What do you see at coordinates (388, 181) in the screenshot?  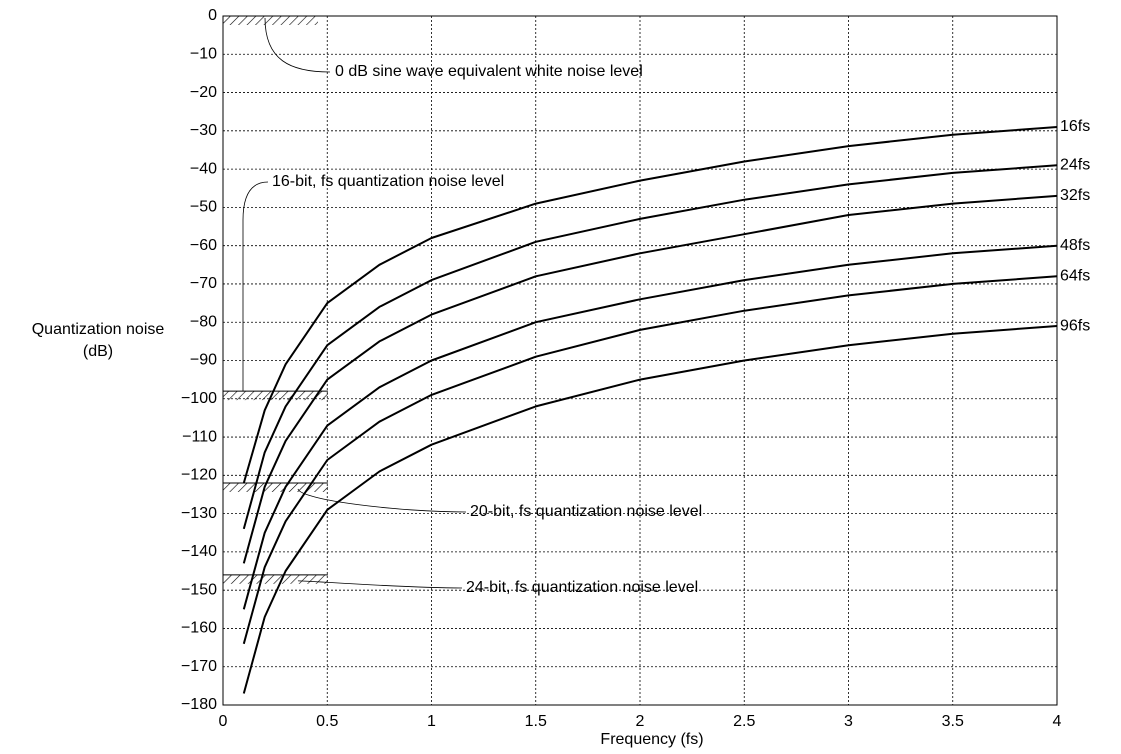 I see `annotation: 16-bit, fs quantization noise level` at bounding box center [388, 181].